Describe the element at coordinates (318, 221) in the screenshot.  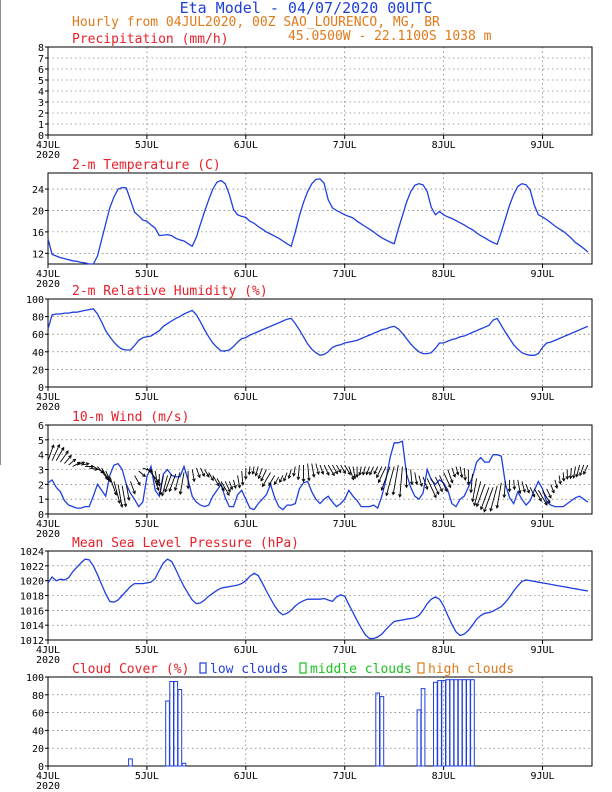
I see `temp-series-line` at that location.